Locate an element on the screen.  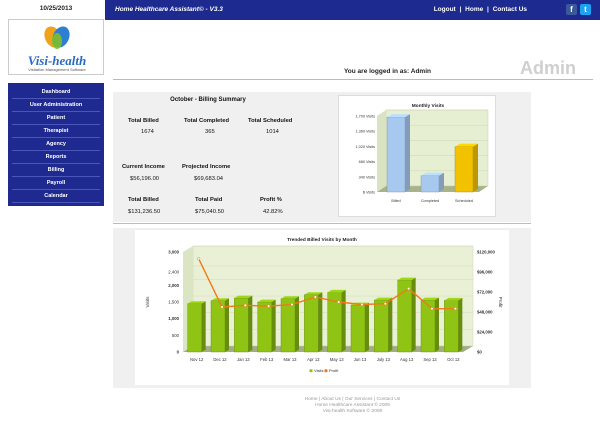
footer-link-contact: Contact Us is located at coordinates (388, 399).